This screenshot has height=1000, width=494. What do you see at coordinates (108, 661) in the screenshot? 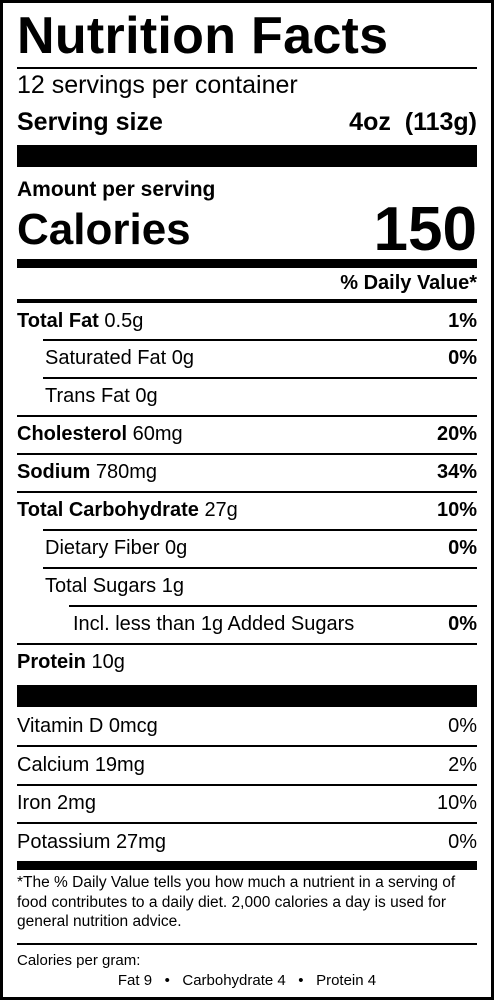
I see `nutrient-amount: 10g` at bounding box center [108, 661].